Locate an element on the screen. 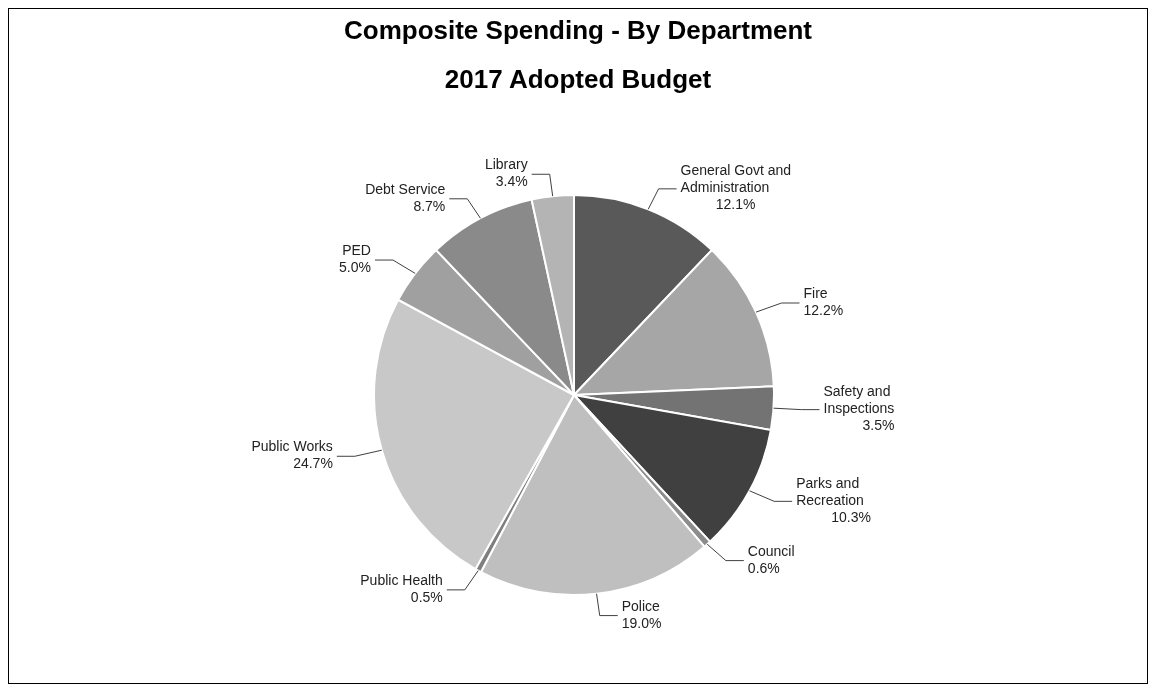  chart-title: Composite Spending - By Department is located at coordinates (577, 30).